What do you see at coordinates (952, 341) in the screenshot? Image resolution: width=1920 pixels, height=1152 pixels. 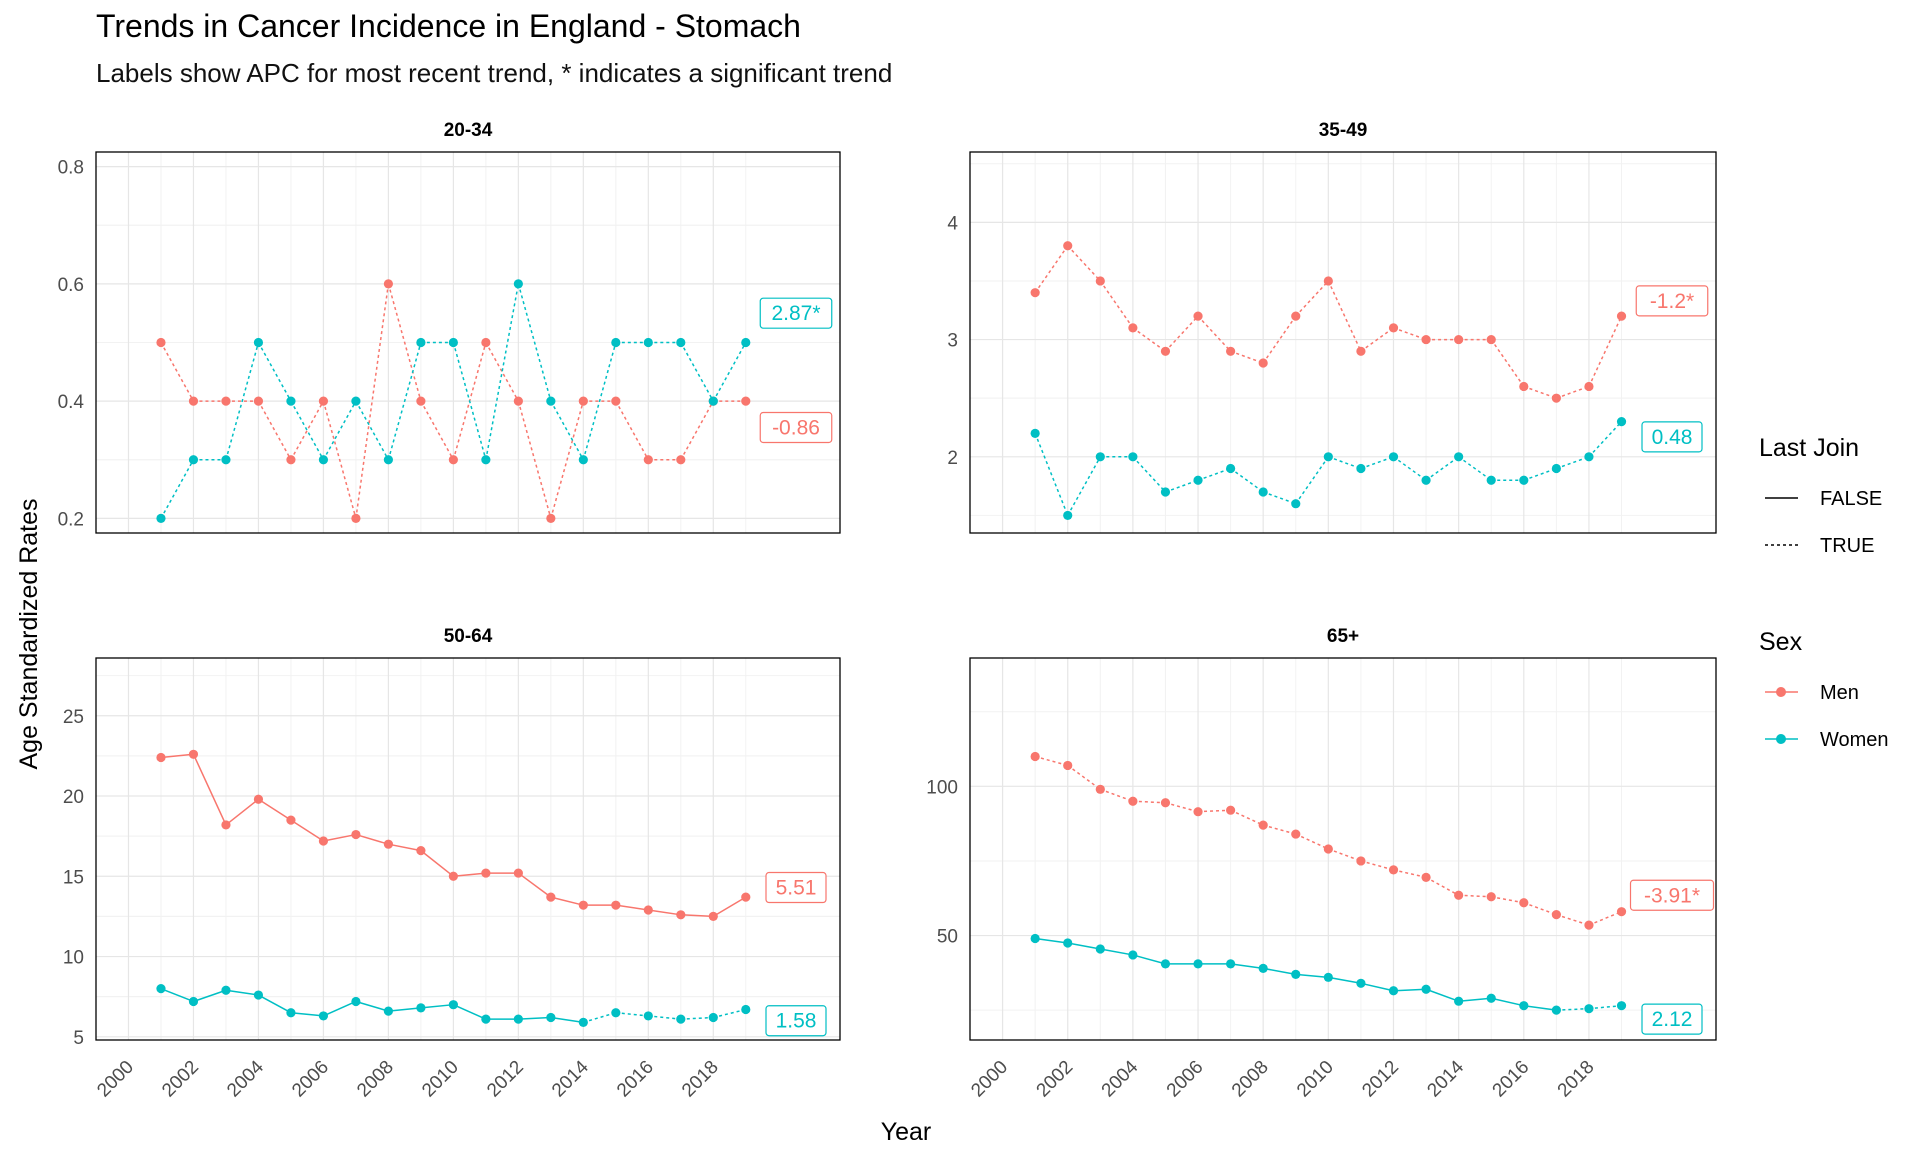 I see `y-tick-label-3: 3` at bounding box center [952, 341].